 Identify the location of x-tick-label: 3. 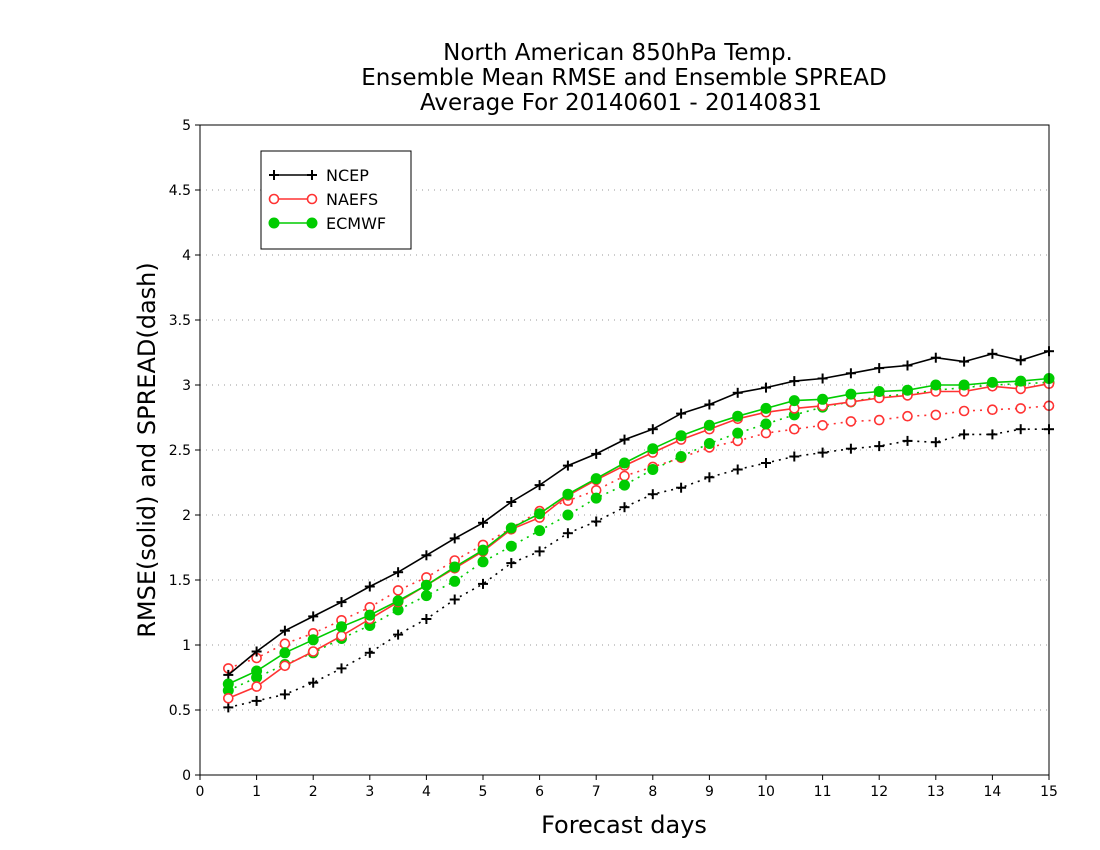
(369, 792).